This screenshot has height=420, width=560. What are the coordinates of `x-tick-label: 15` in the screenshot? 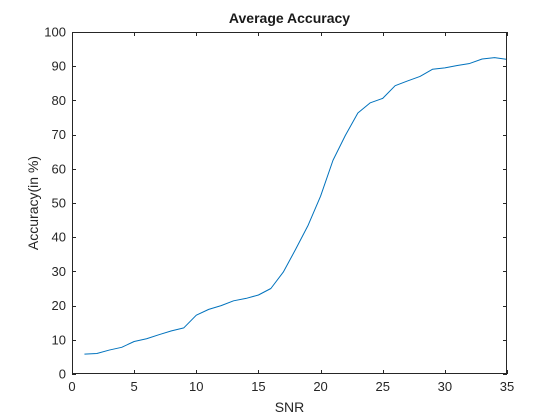 It's located at (258, 386).